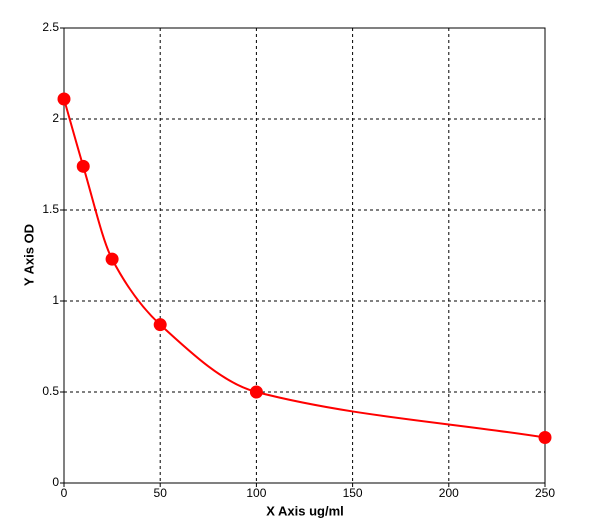 This screenshot has height=528, width=600. Describe the element at coordinates (50, 391) in the screenshot. I see `y-tick-label: 0.5` at that location.